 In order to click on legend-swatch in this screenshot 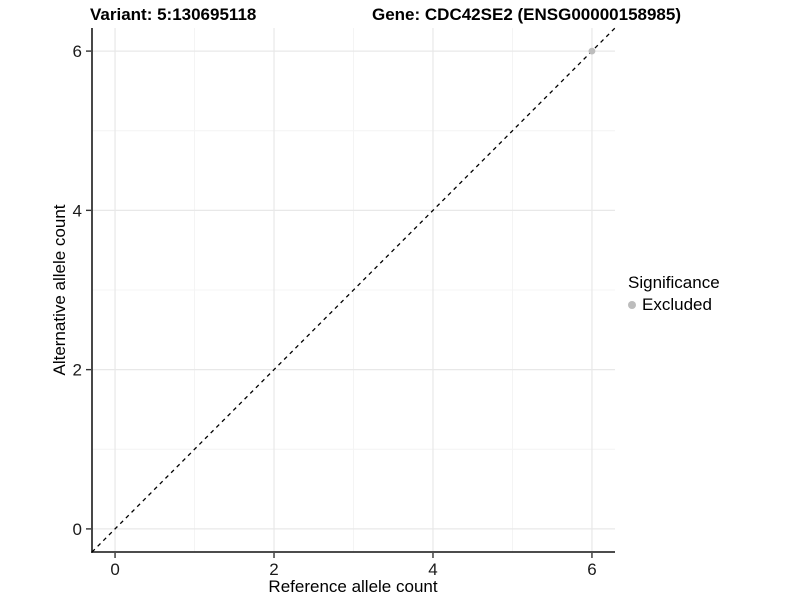, I will do `click(632, 305)`.